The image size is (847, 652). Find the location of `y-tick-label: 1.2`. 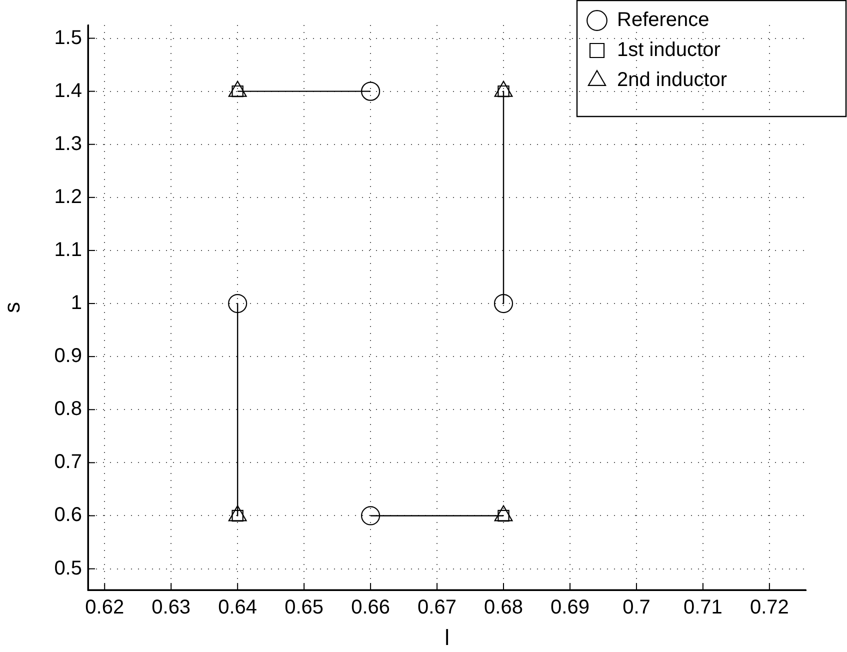

y-tick-label: 1.2 is located at coordinates (68, 197).